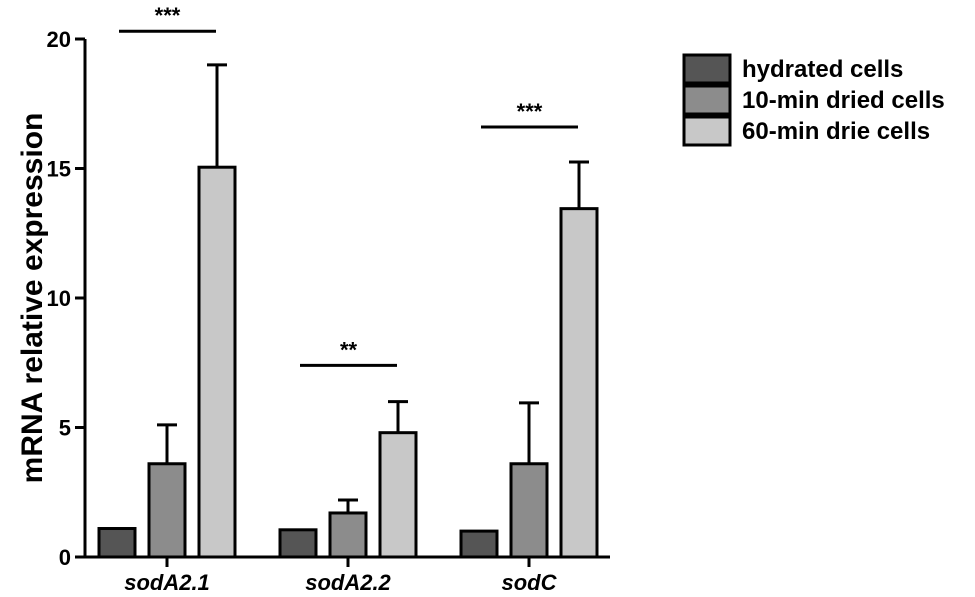 The width and height of the screenshot is (975, 597). I want to click on legend-label: hydrated cells, so click(822, 69).